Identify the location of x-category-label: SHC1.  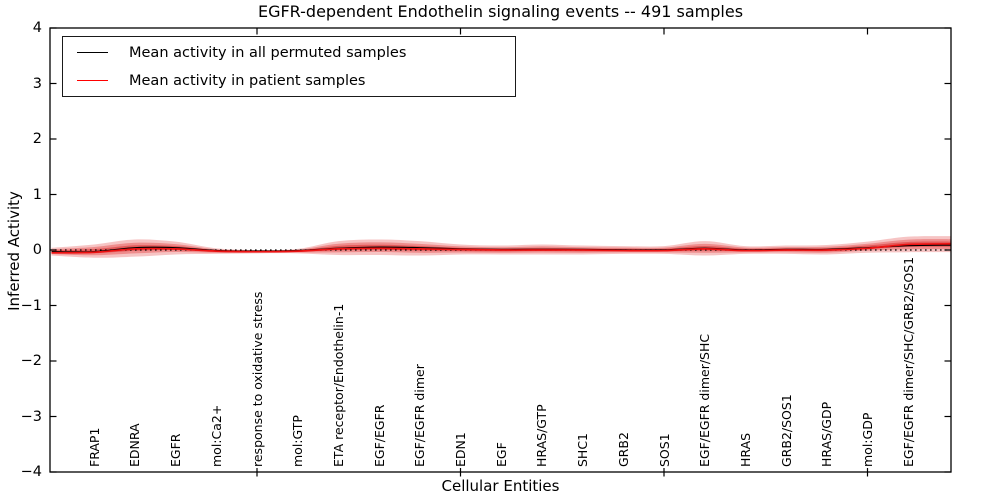
(583, 449).